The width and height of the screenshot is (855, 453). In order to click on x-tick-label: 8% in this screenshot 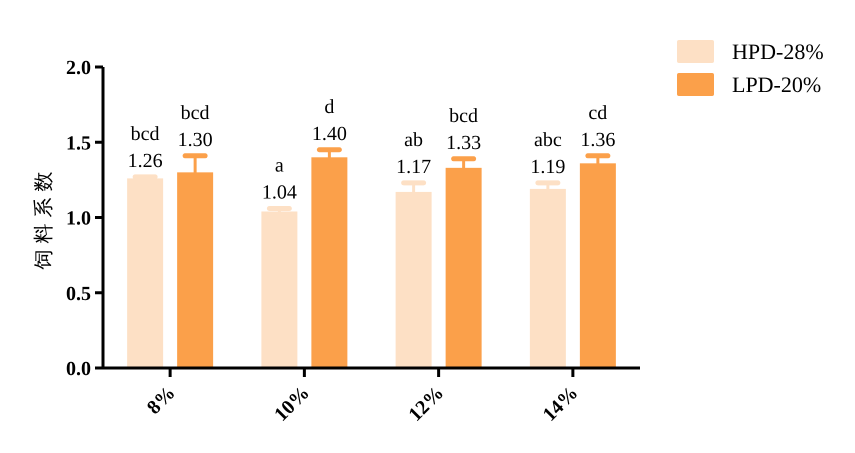, I will do `click(161, 400)`.